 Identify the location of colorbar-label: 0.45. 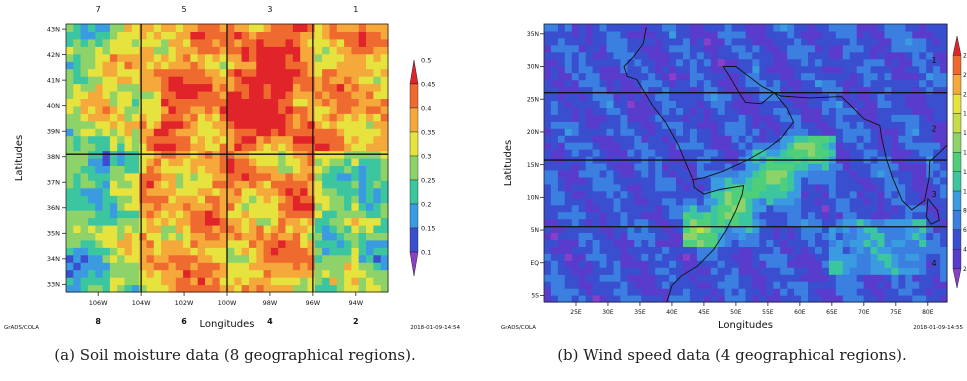
(428, 84).